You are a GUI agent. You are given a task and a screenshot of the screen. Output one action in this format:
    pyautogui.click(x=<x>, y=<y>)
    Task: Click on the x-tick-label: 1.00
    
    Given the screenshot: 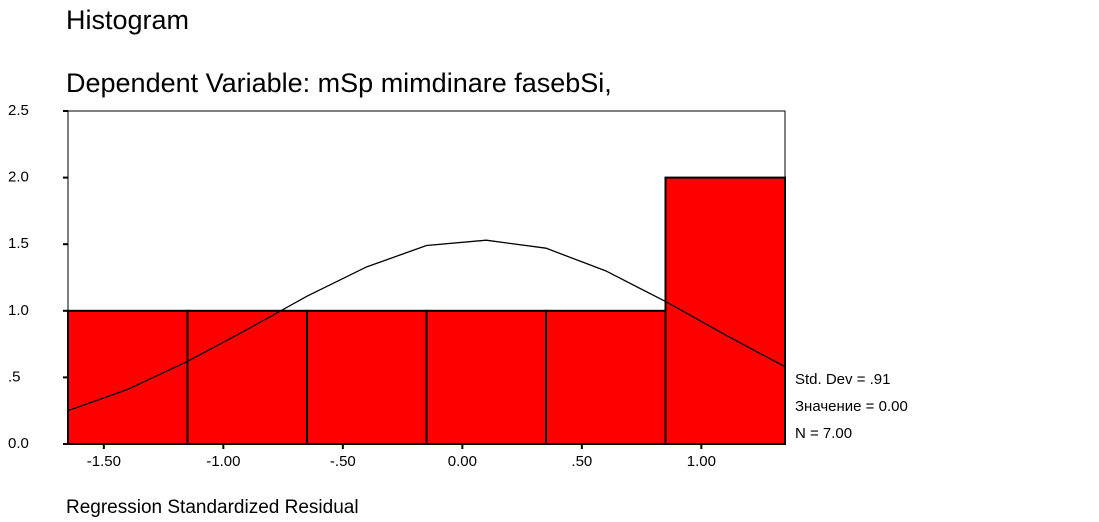 What is the action you would take?
    pyautogui.click(x=701, y=461)
    